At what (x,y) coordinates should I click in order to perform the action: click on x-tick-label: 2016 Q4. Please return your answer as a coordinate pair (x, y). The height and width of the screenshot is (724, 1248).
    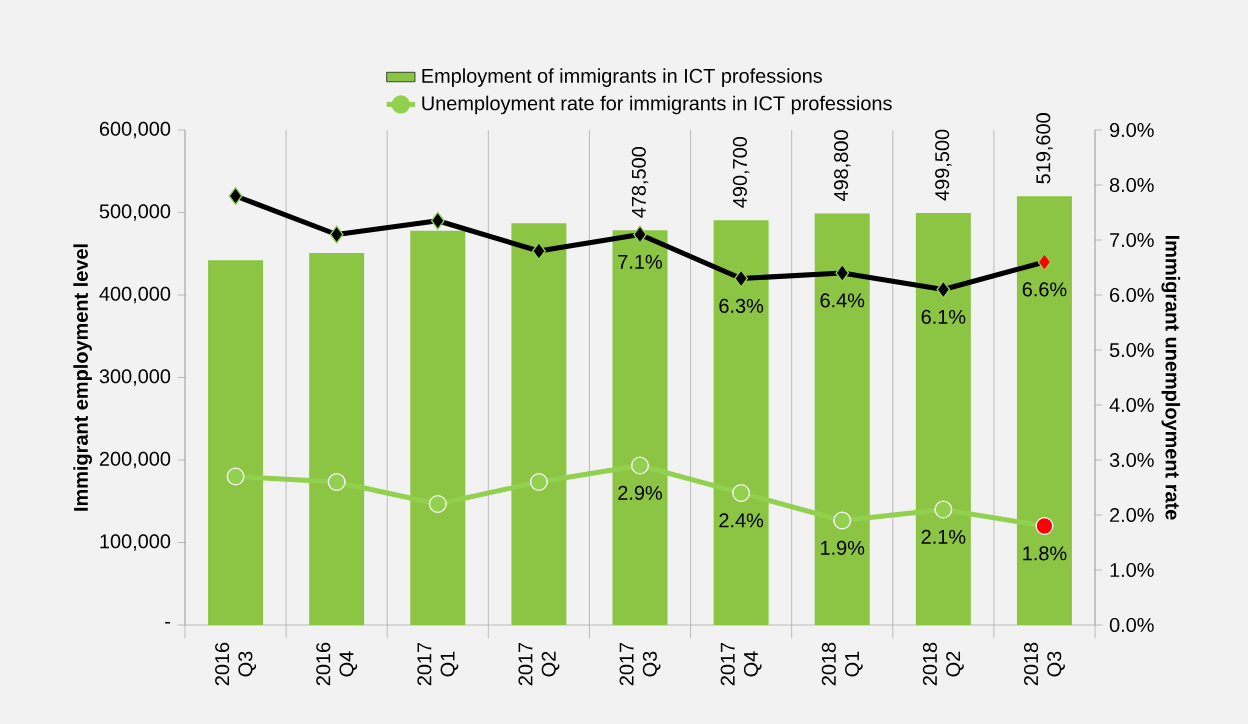
    Looking at the image, I should click on (337, 664).